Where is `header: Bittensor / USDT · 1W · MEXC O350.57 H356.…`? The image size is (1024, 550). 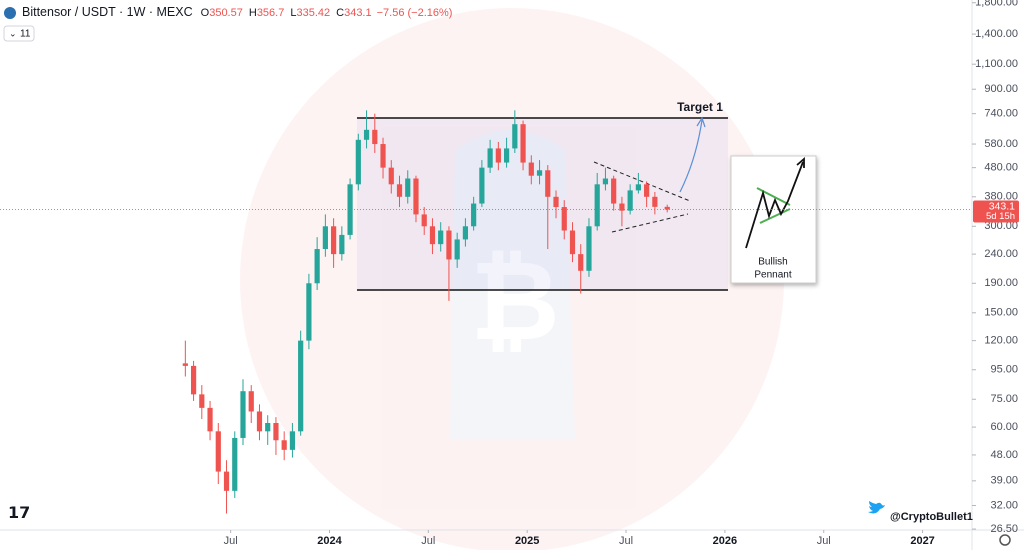
header: Bittensor / USDT · 1W · MEXC O350.57 H356.… is located at coordinates (237, 12).